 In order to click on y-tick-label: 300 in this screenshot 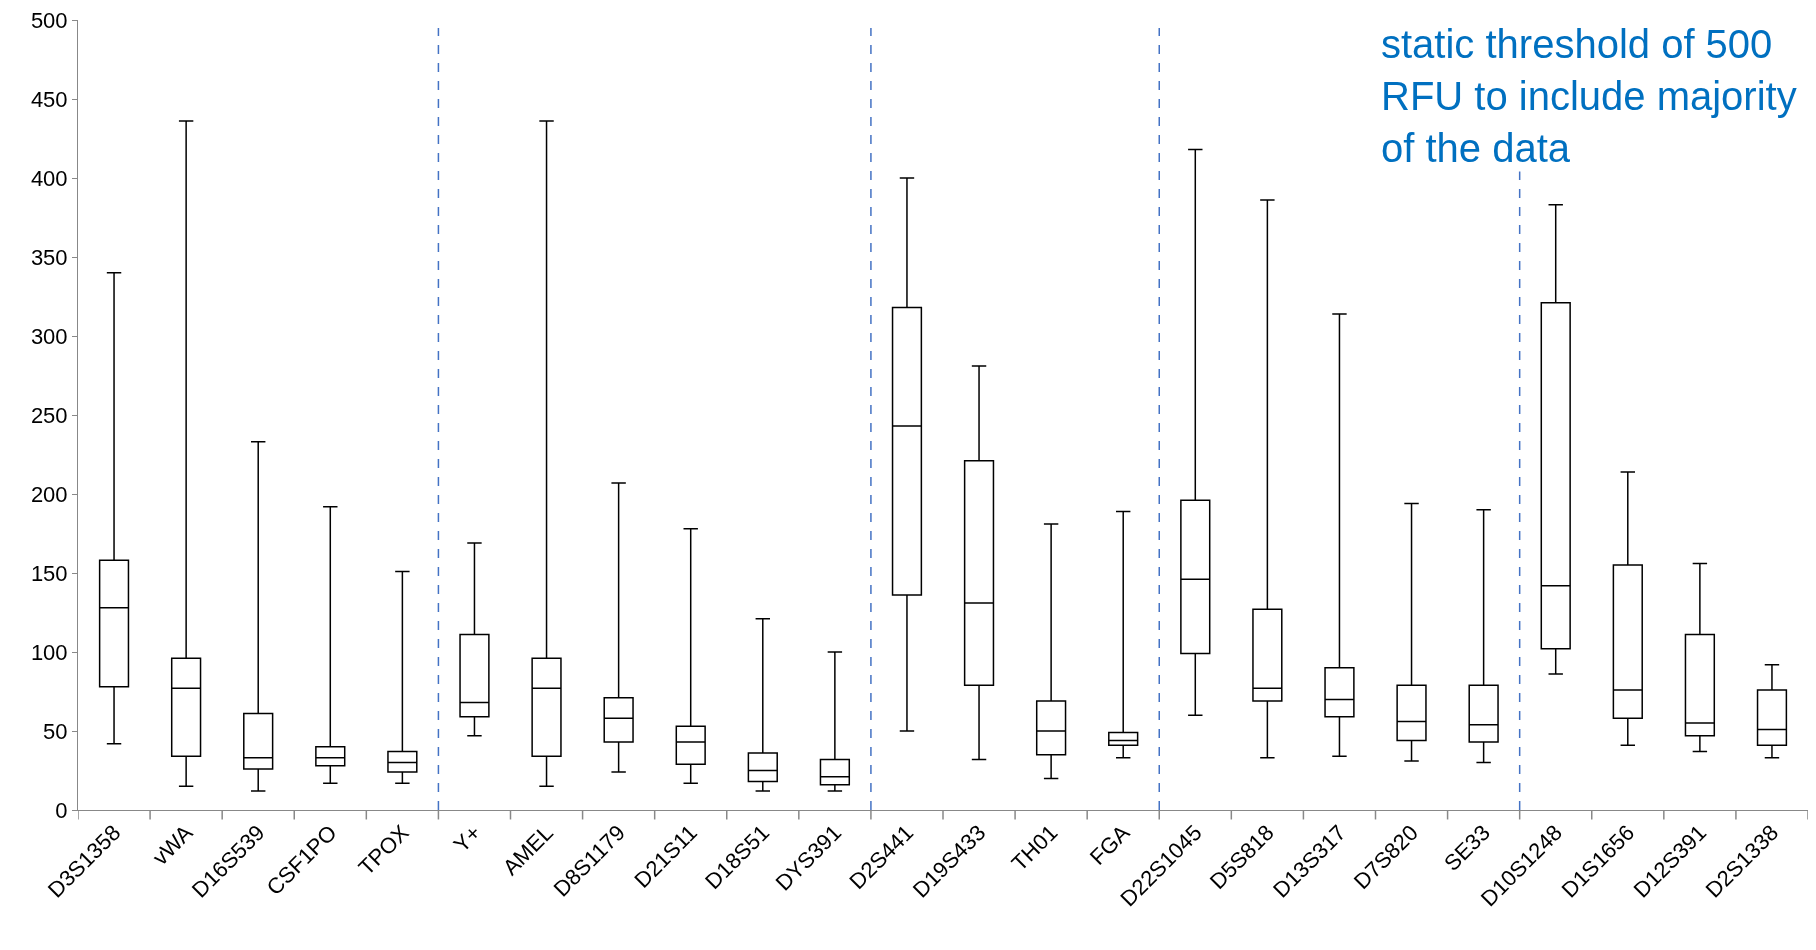, I will do `click(49, 336)`.